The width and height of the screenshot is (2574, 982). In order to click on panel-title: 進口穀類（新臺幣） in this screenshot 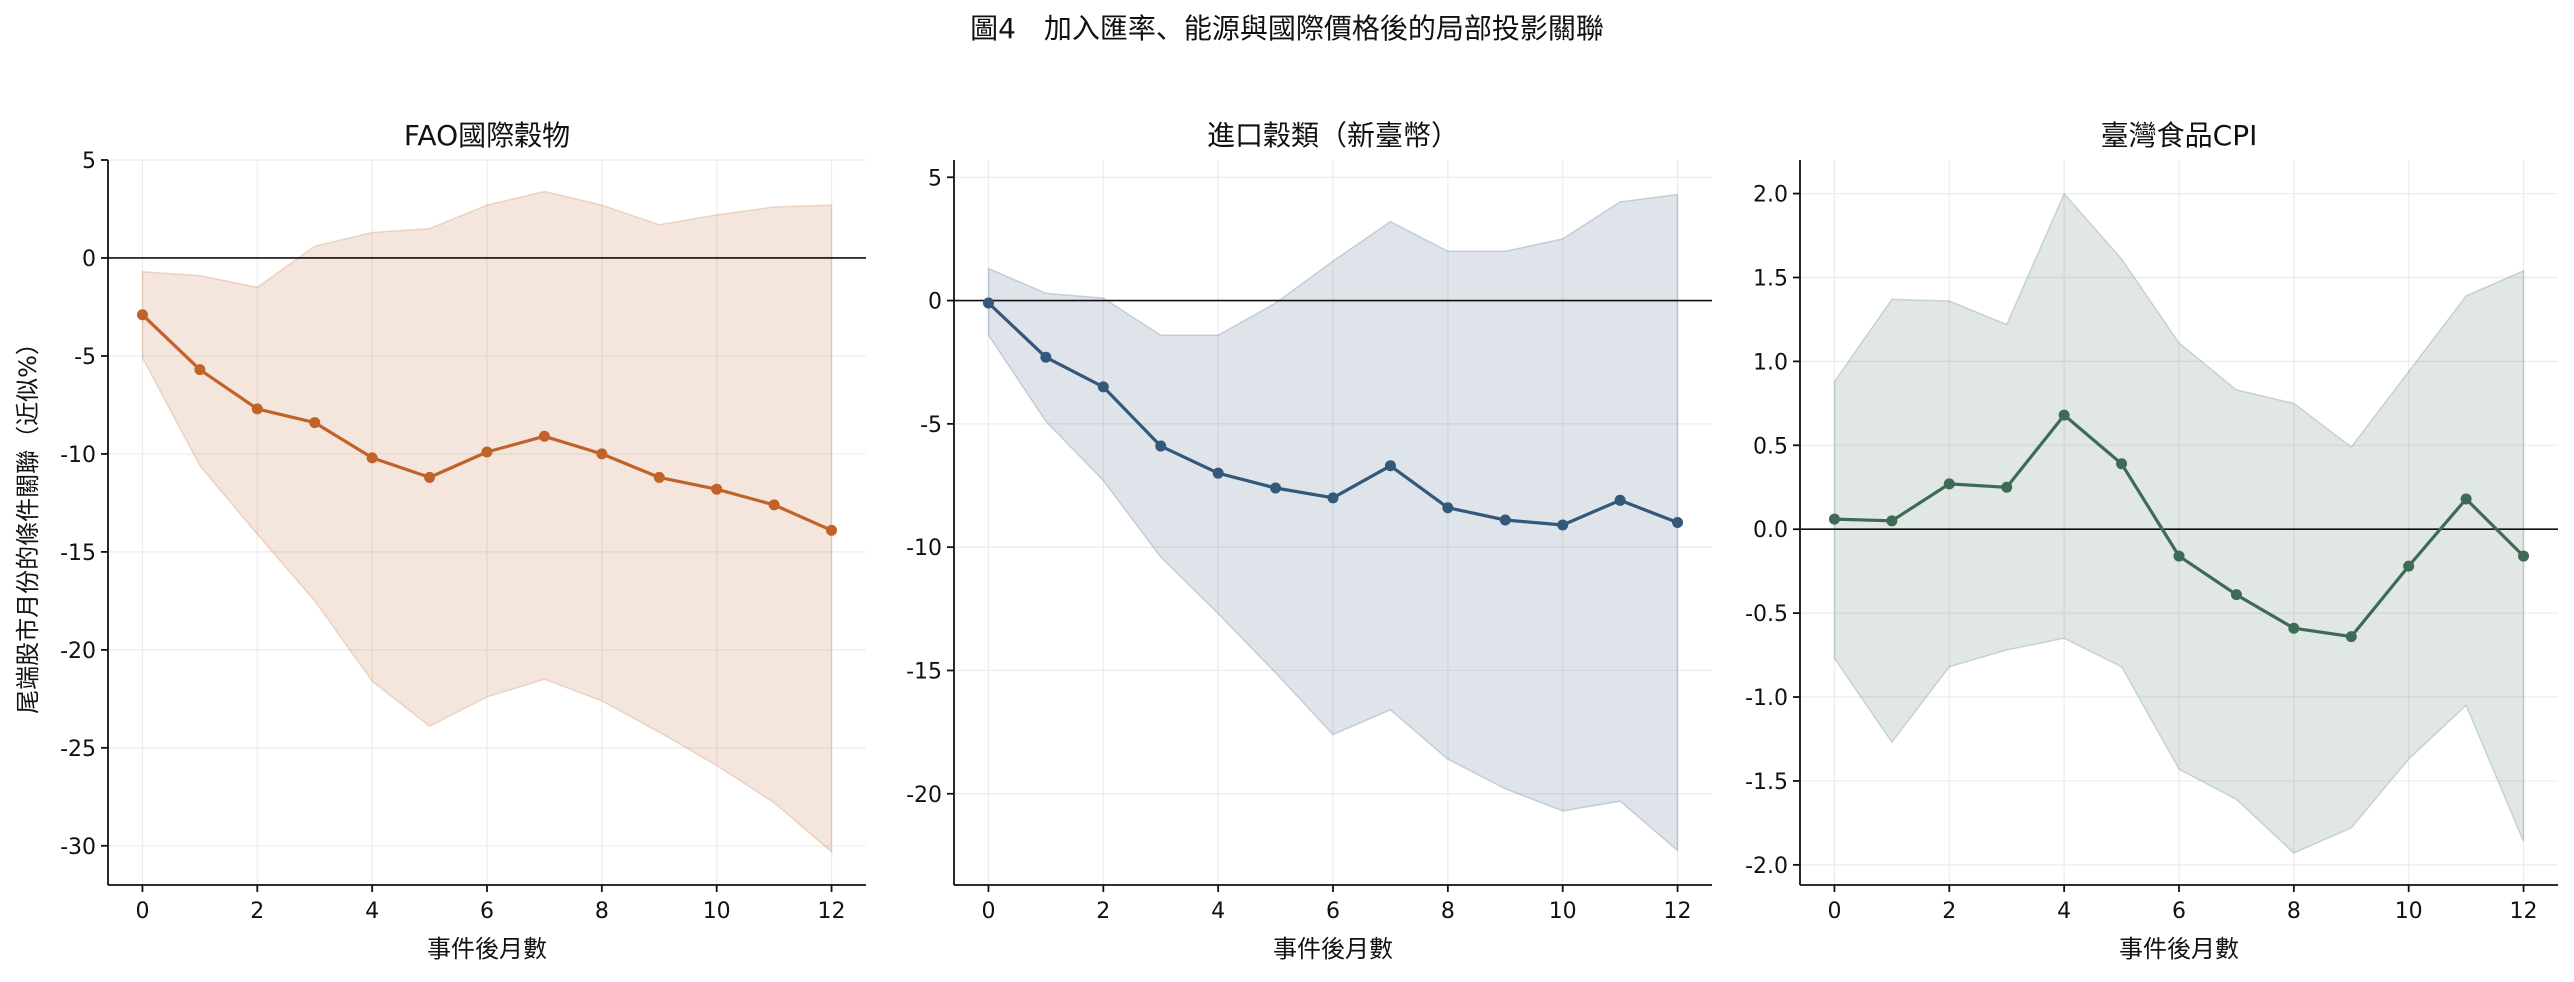, I will do `click(1333, 135)`.